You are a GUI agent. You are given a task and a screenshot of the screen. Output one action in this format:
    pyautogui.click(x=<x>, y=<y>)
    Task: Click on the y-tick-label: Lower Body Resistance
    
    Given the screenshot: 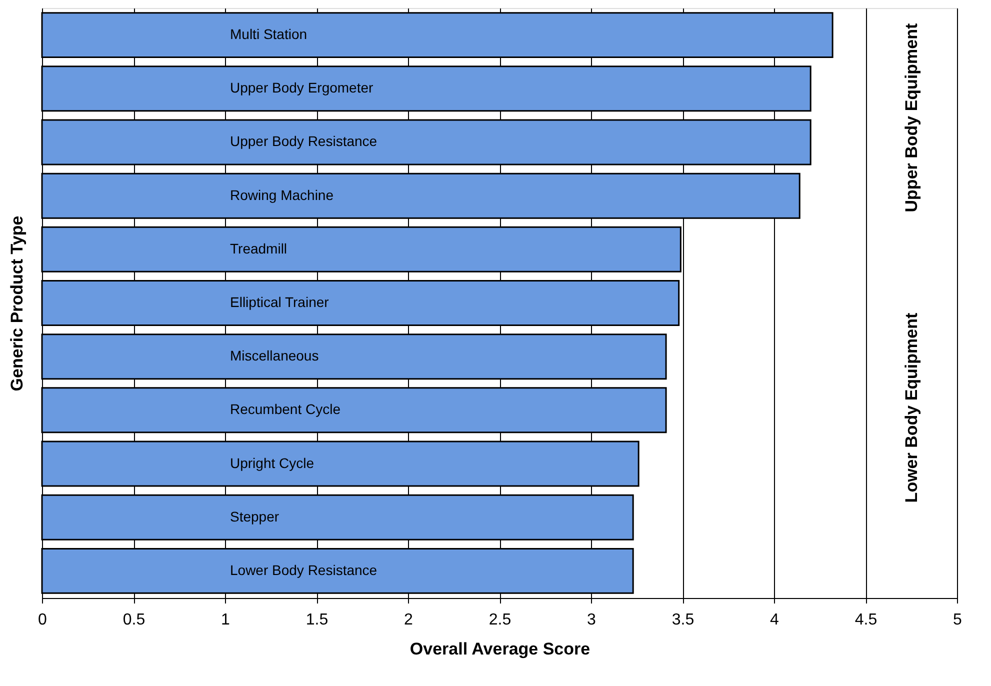 What is the action you would take?
    pyautogui.click(x=304, y=570)
    